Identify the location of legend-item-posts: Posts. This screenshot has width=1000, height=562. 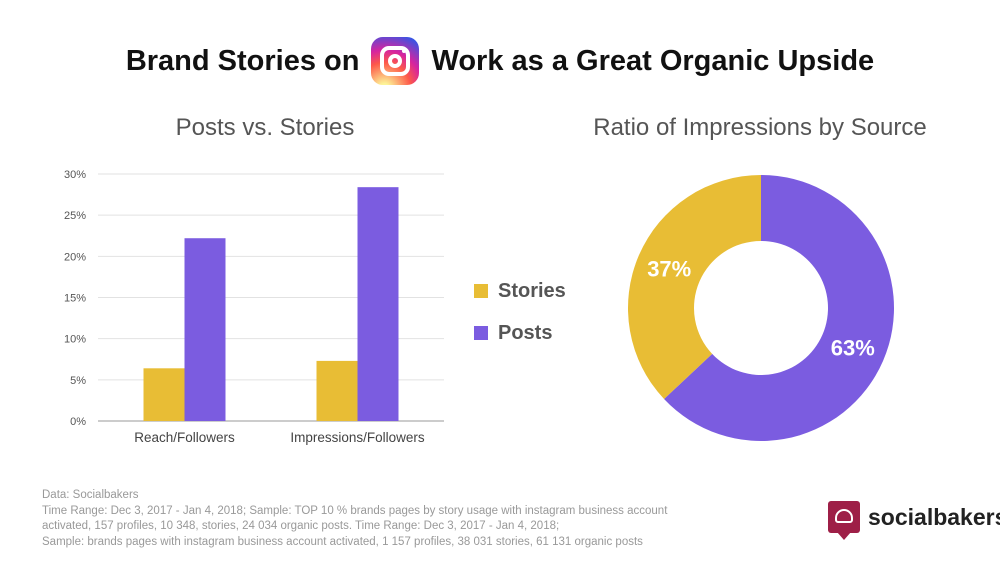
(534, 333).